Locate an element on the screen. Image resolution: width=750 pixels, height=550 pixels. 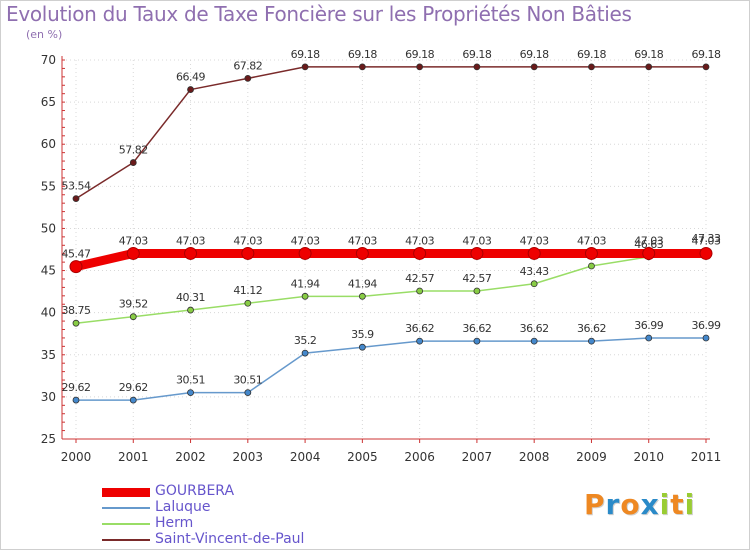
x-tick-label: 2007 is located at coordinates (477, 457).